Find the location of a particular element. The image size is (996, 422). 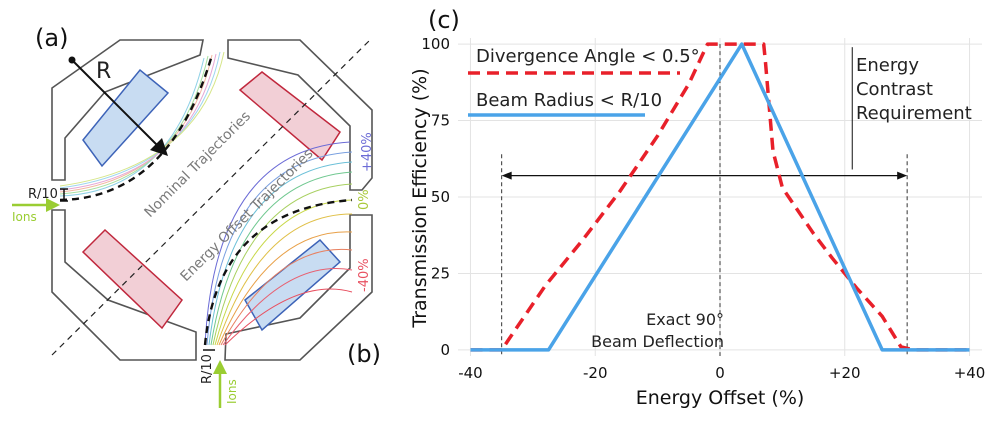

legend-beam-radius-label: Beam Radius < R/10 is located at coordinates (569, 100).